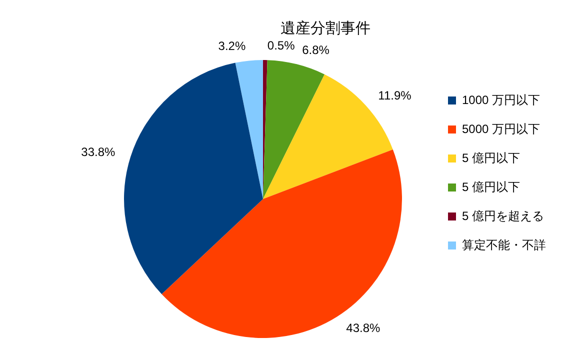  Describe the element at coordinates (504, 245) in the screenshot. I see `legend-label: 算定不能・不詳` at that location.